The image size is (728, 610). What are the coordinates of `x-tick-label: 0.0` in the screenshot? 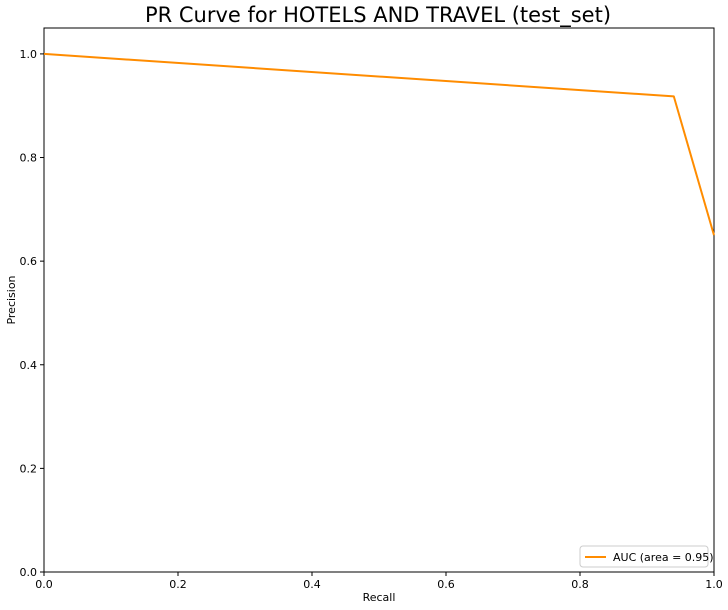 It's located at (44, 584).